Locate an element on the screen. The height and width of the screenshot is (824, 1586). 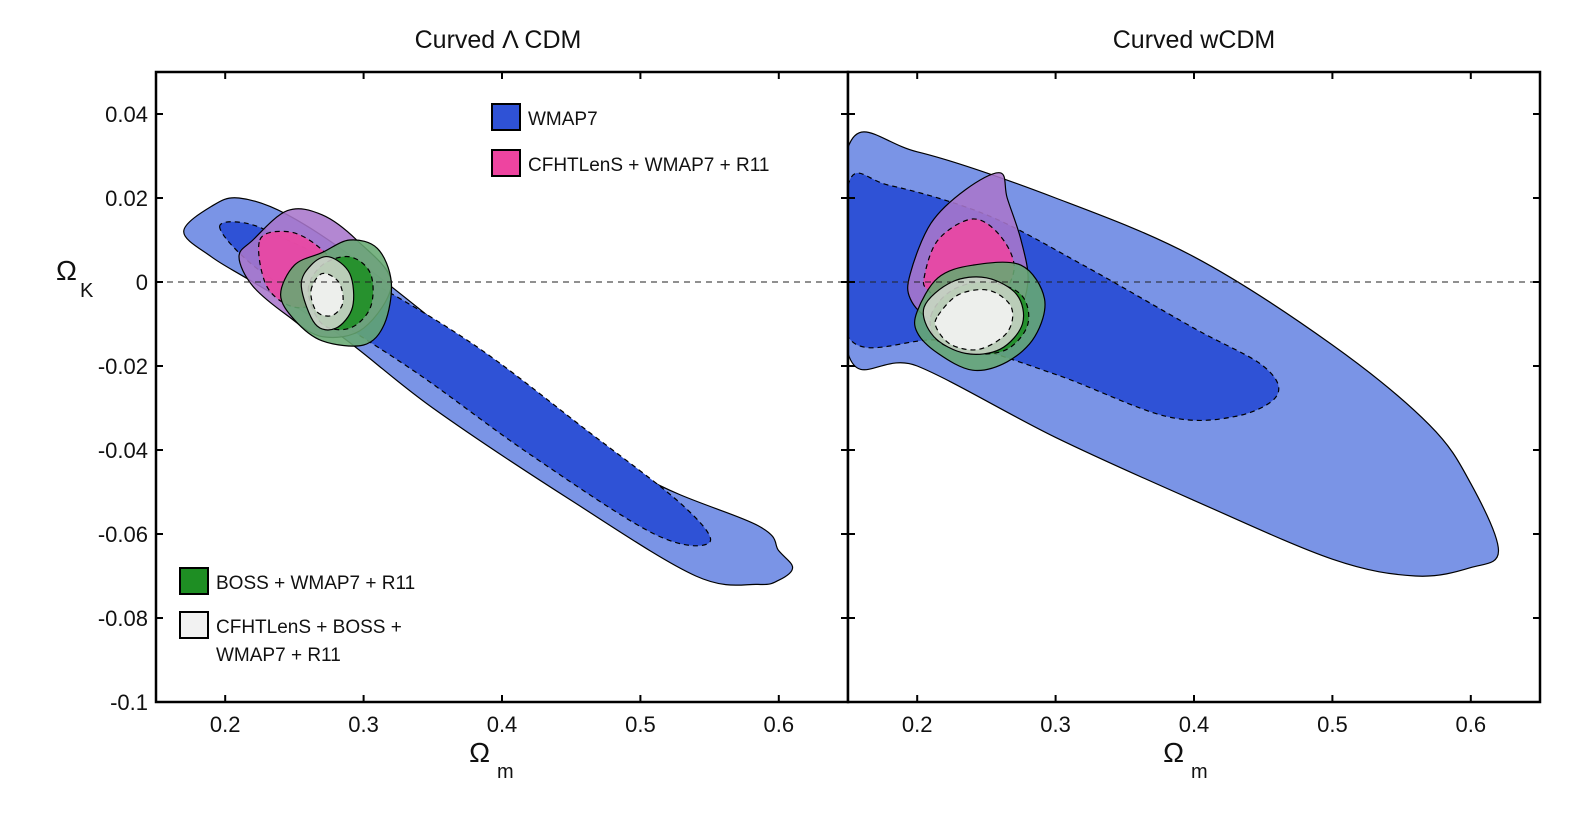
legend-label-wmap7: WMAP7 is located at coordinates (563, 119).